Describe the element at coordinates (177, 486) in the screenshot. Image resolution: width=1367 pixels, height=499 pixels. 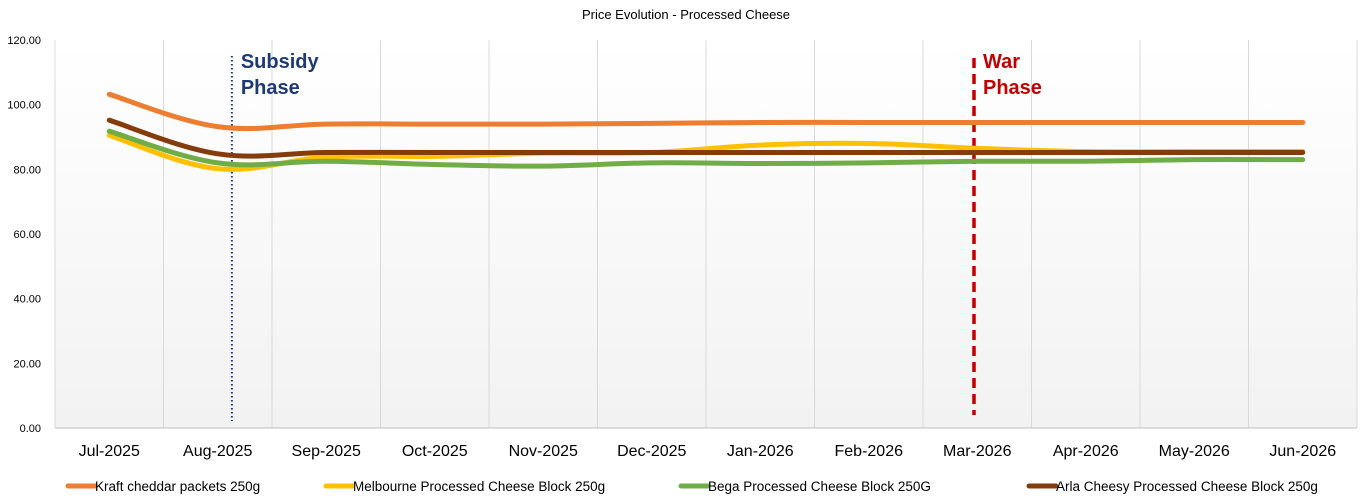
I see `legend-label: Kraft cheddar packets 250g` at that location.